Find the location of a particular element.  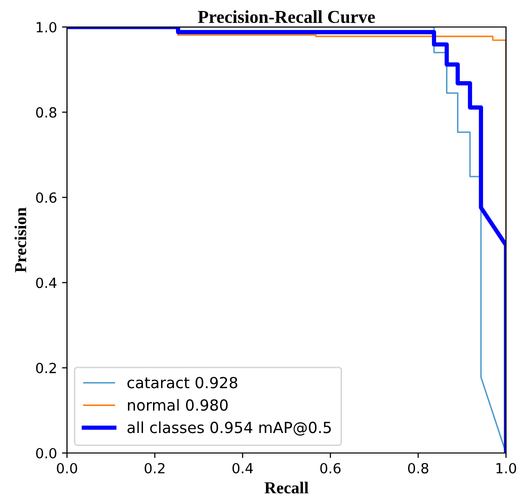

y-axis-title: Precision is located at coordinates (20, 240).